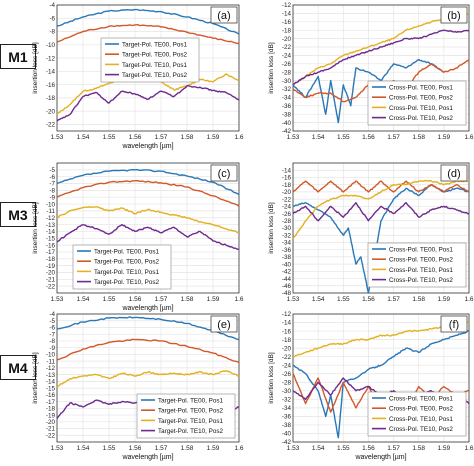 The height and width of the screenshot is (466, 474). I want to click on legend-entry: Cross-Pol. TE00, Pos2, so click(421, 409).